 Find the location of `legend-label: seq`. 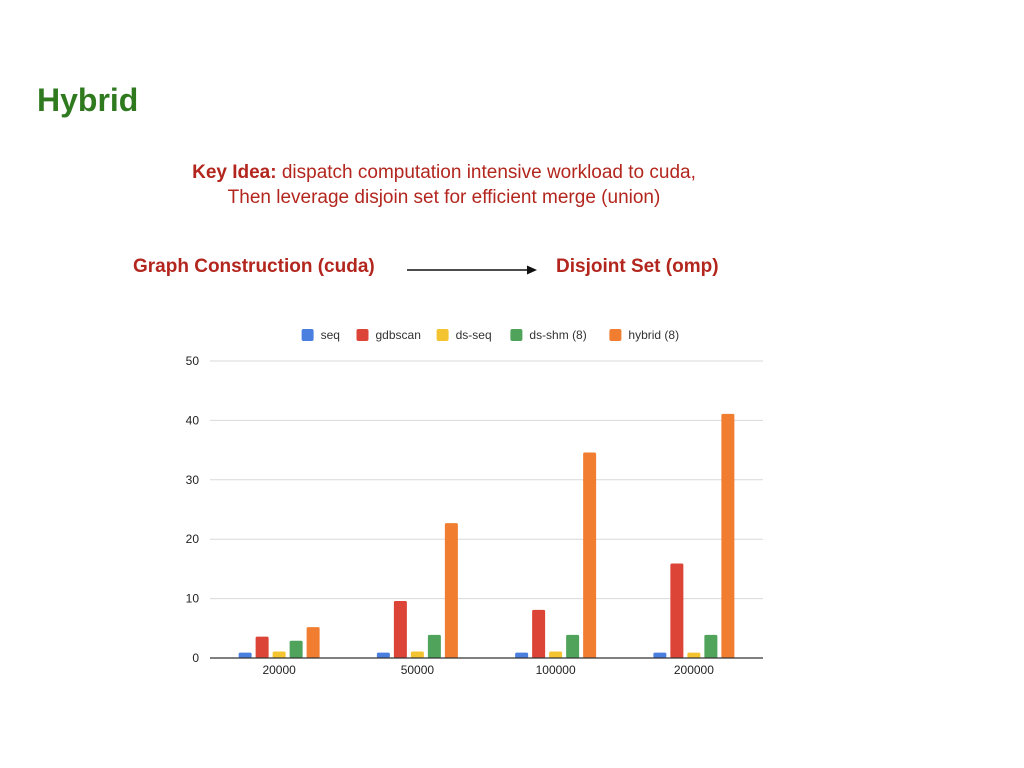

legend-label: seq is located at coordinates (330, 335).